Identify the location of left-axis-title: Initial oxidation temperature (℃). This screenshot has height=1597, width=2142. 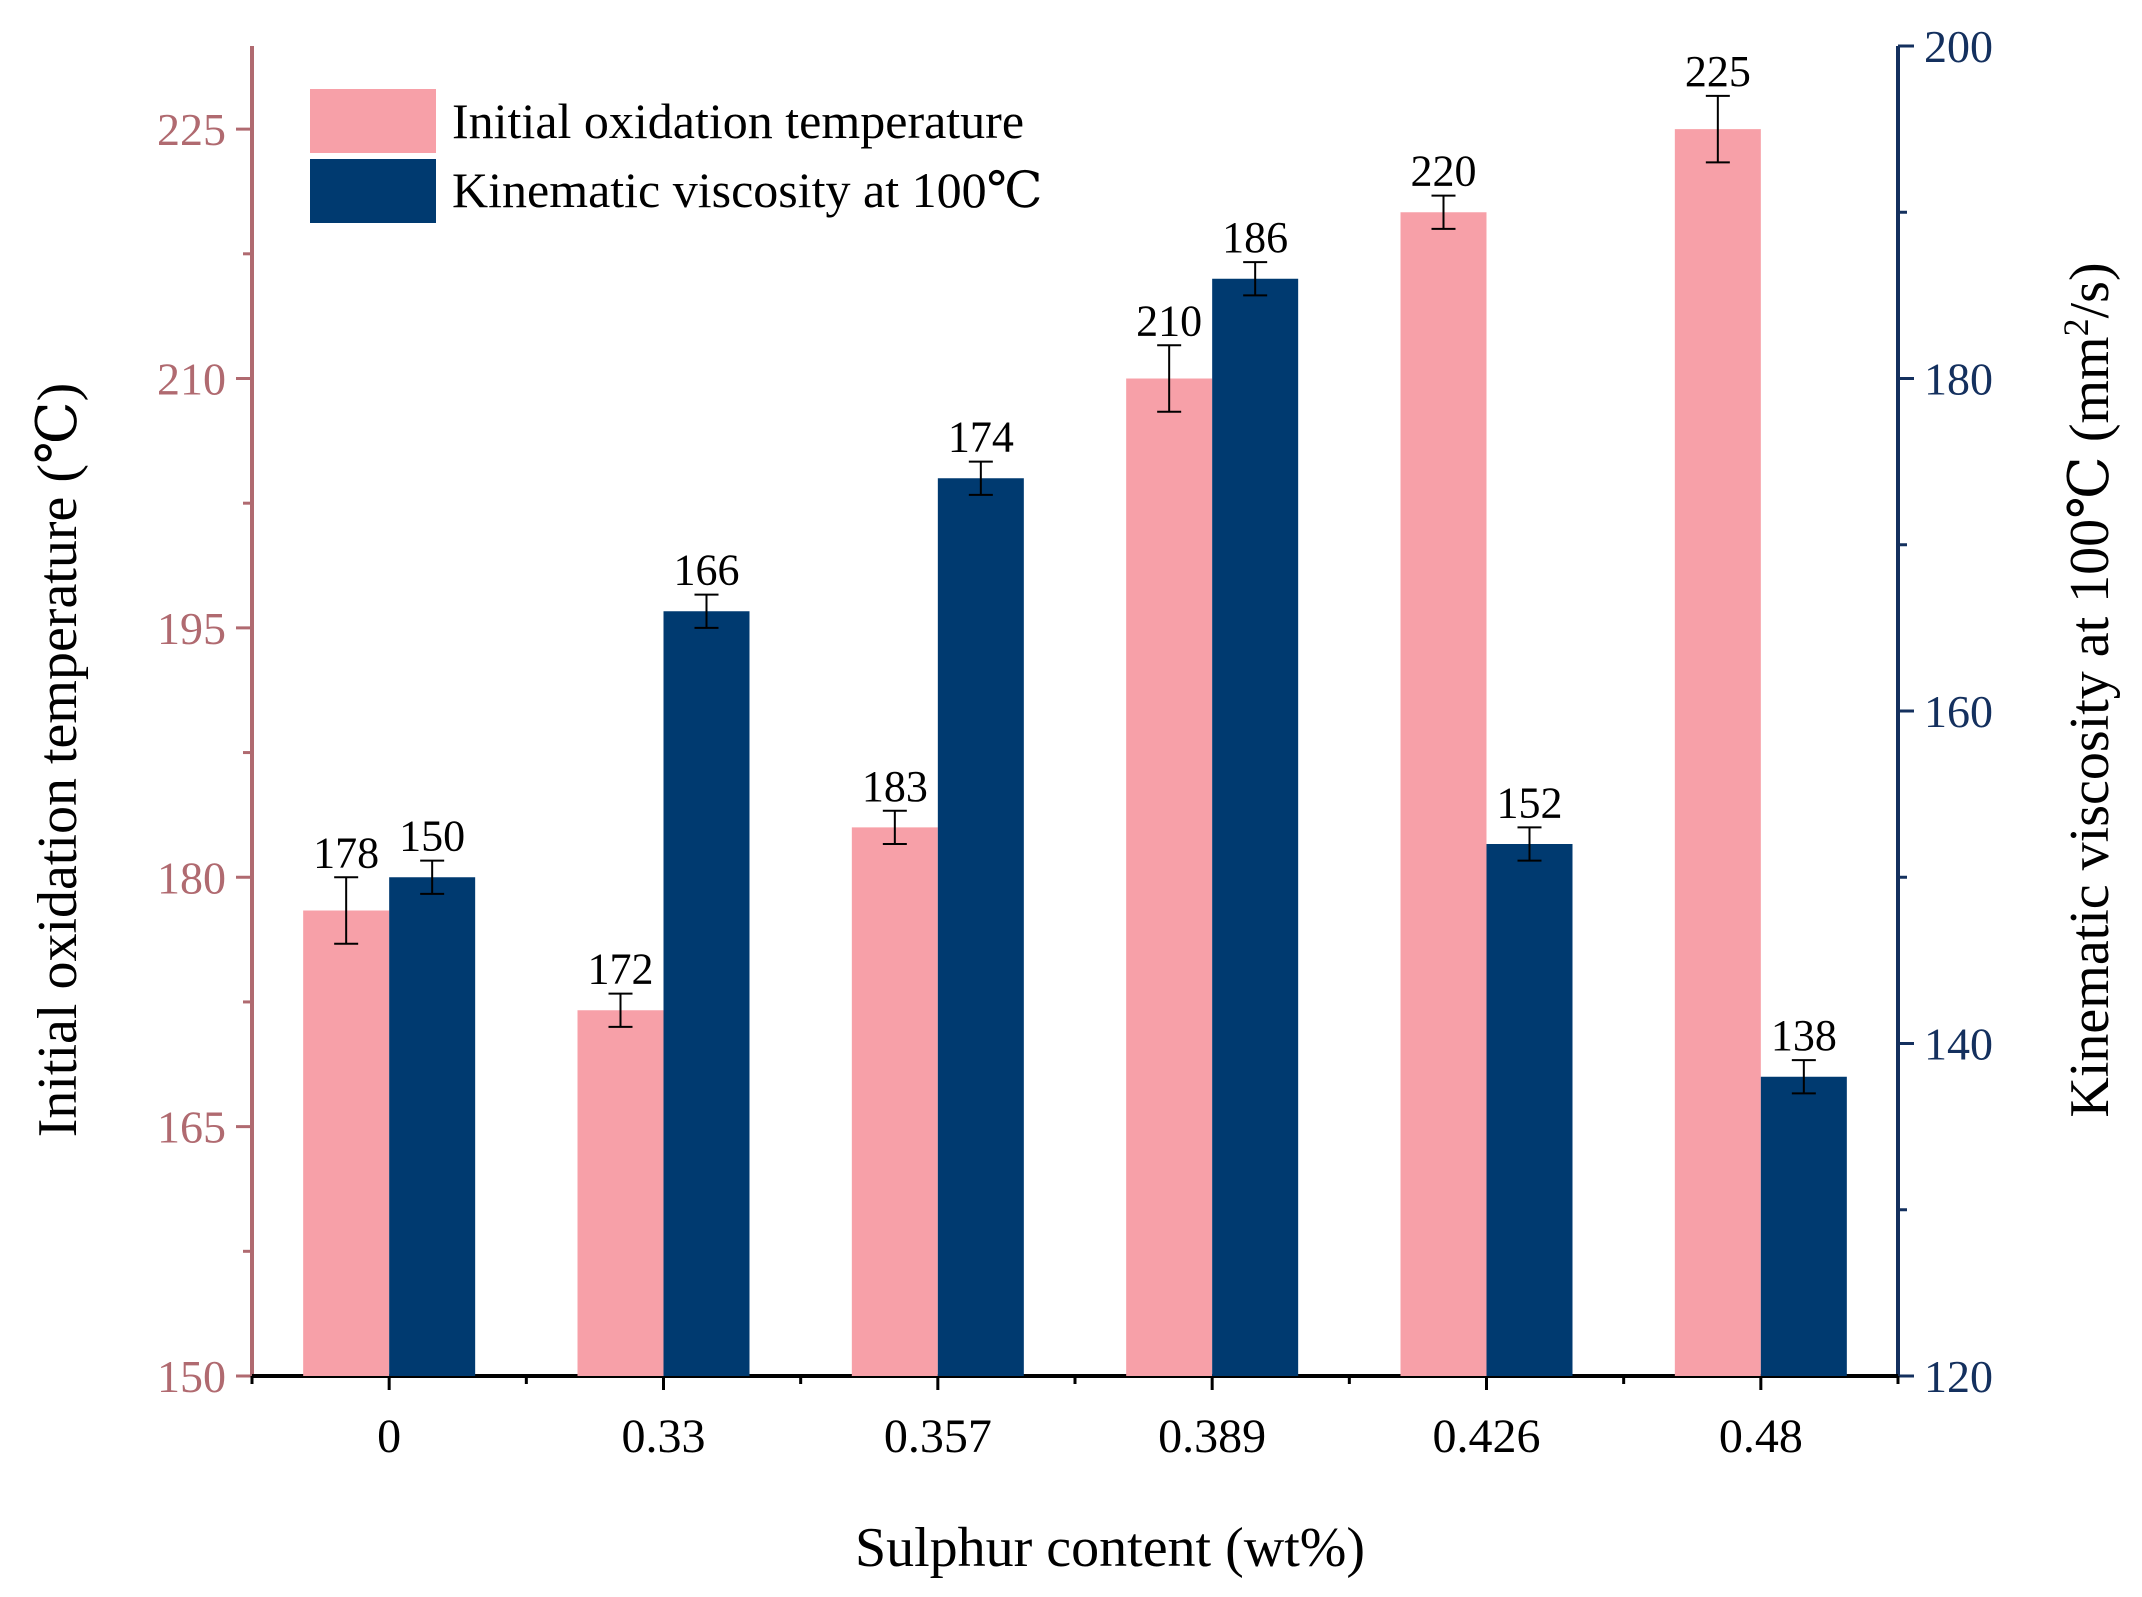
(58, 760).